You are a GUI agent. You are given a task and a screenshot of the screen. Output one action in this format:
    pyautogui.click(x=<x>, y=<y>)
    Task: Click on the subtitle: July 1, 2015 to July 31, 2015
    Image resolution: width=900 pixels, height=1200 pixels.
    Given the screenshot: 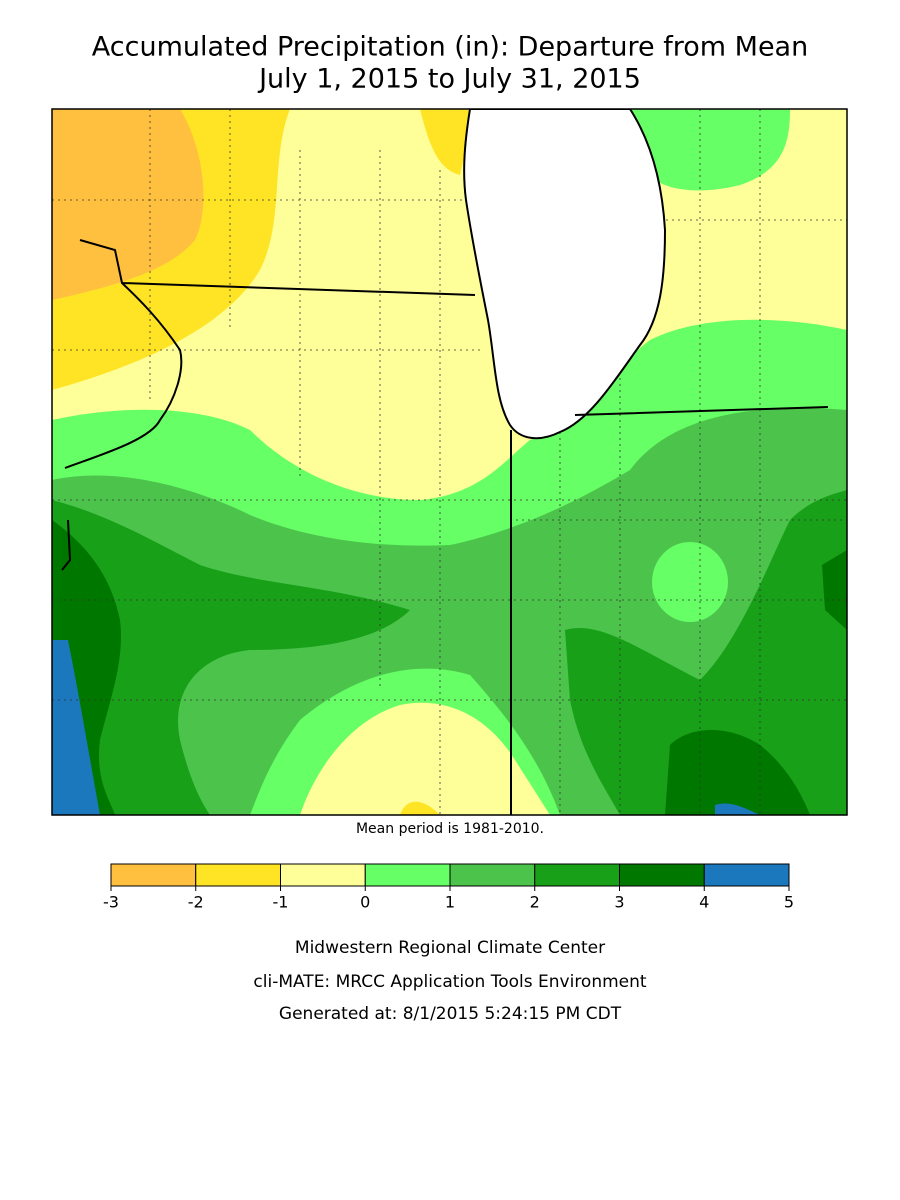 What is the action you would take?
    pyautogui.click(x=449, y=79)
    